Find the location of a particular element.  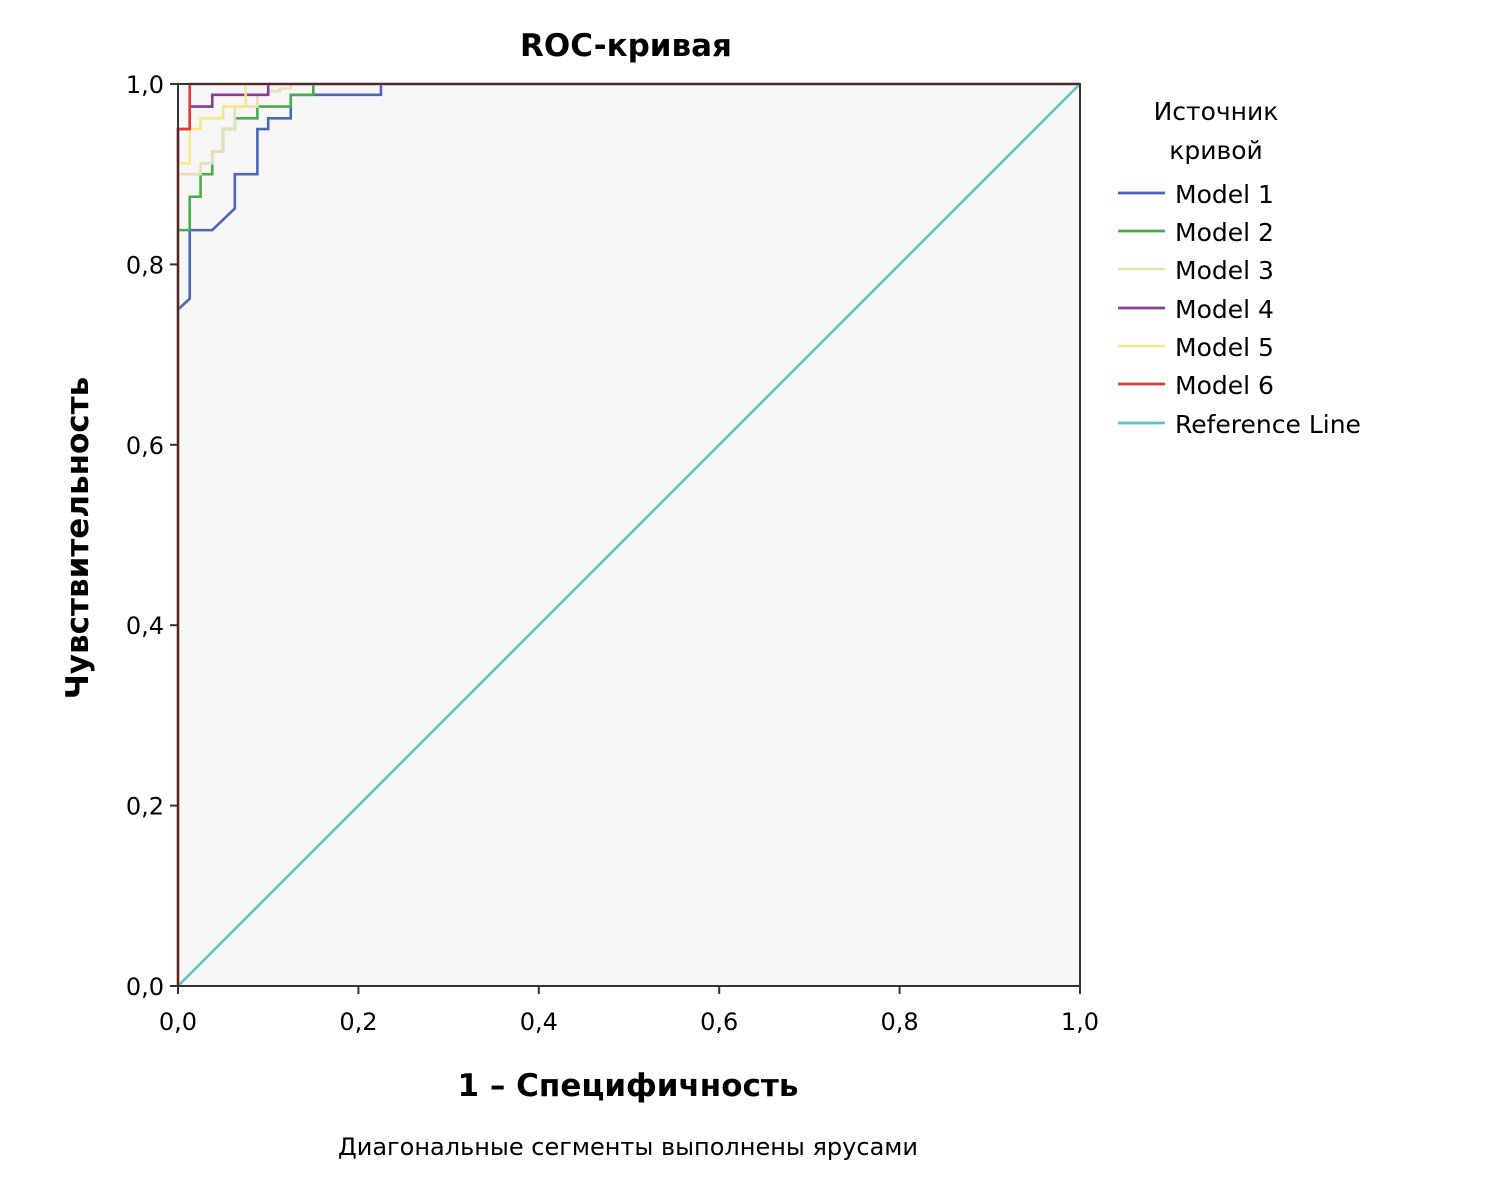

x-tick-label: 0,4 is located at coordinates (539, 1022).